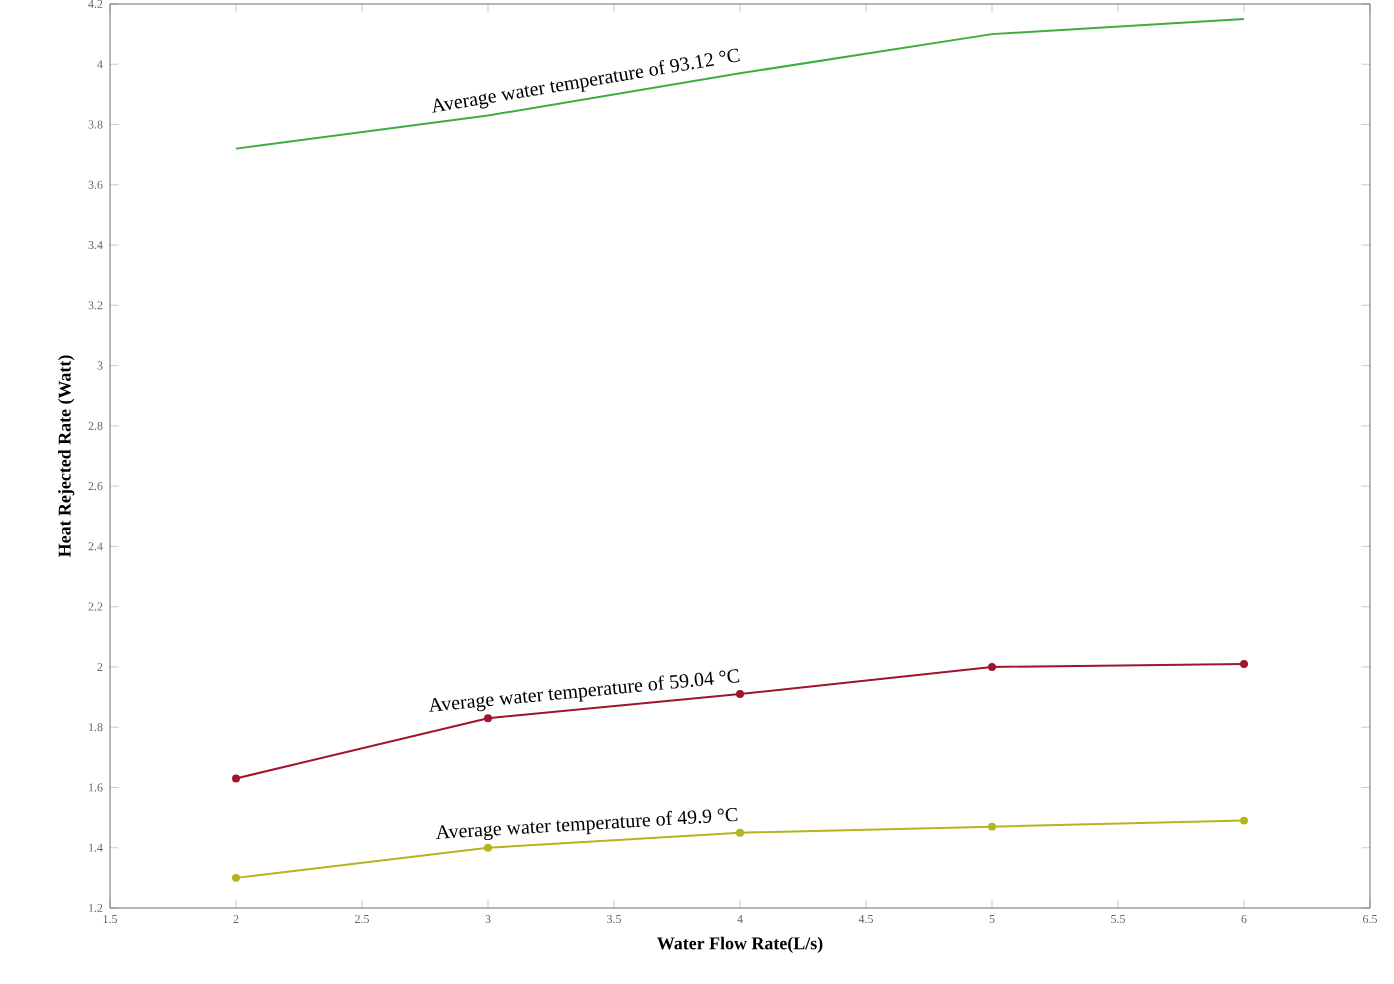  I want to click on x-axis-title: Water Flow Rate(L/s), so click(740, 945).